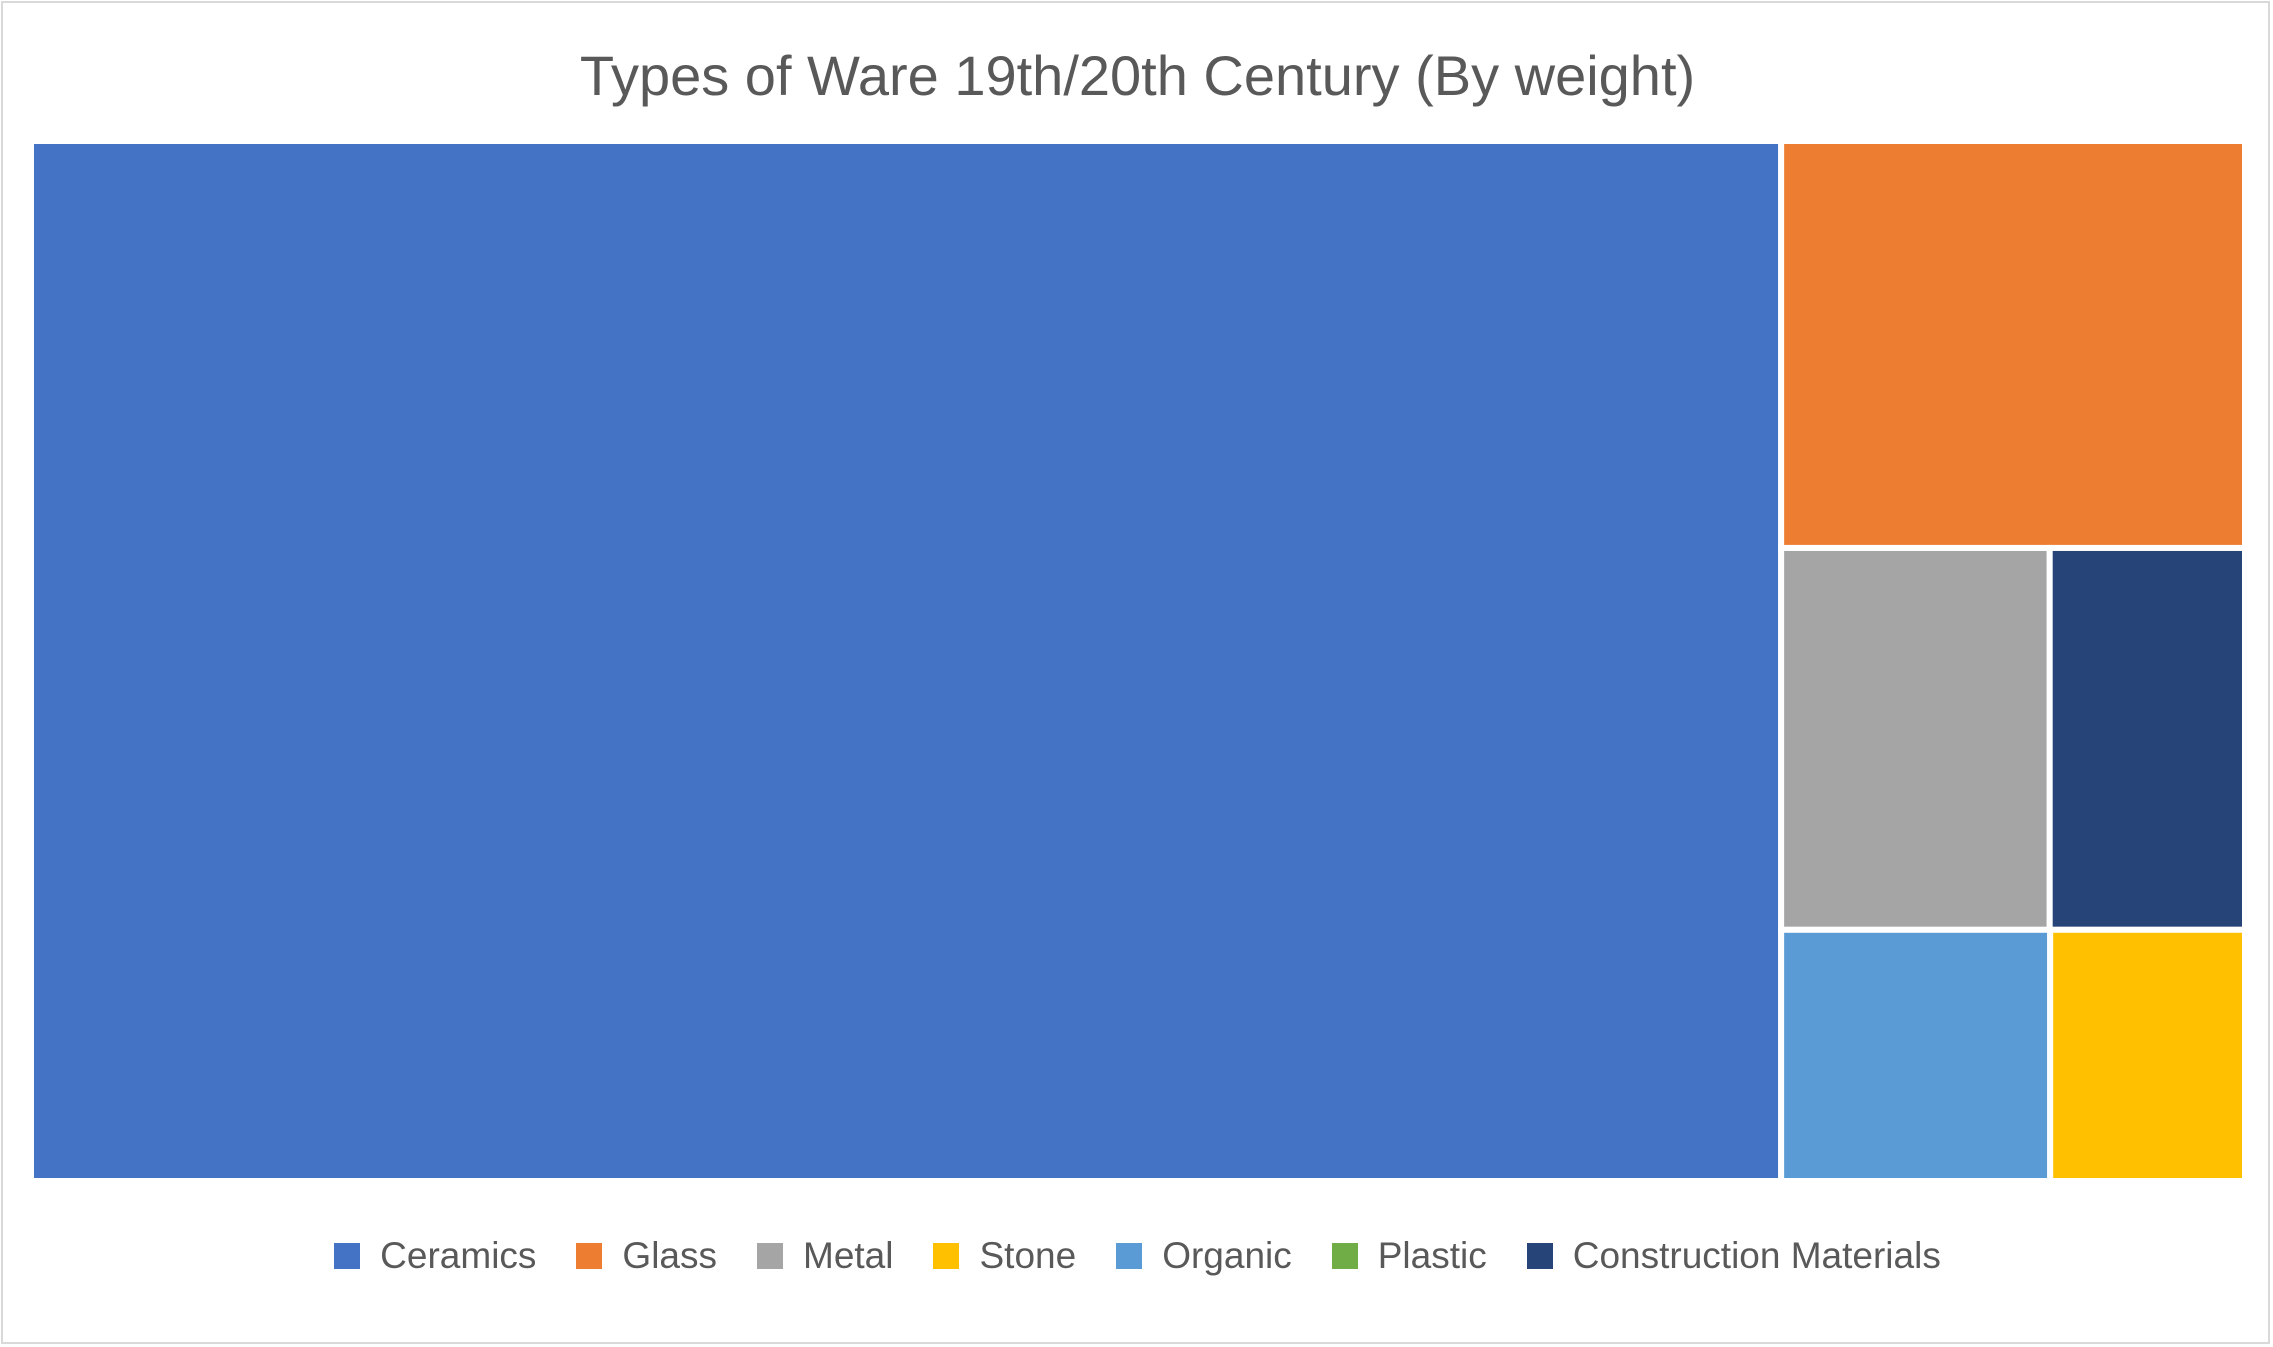 This screenshot has height=1347, width=2273. What do you see at coordinates (1028, 1255) in the screenshot?
I see `legend-label-stone: Stone` at bounding box center [1028, 1255].